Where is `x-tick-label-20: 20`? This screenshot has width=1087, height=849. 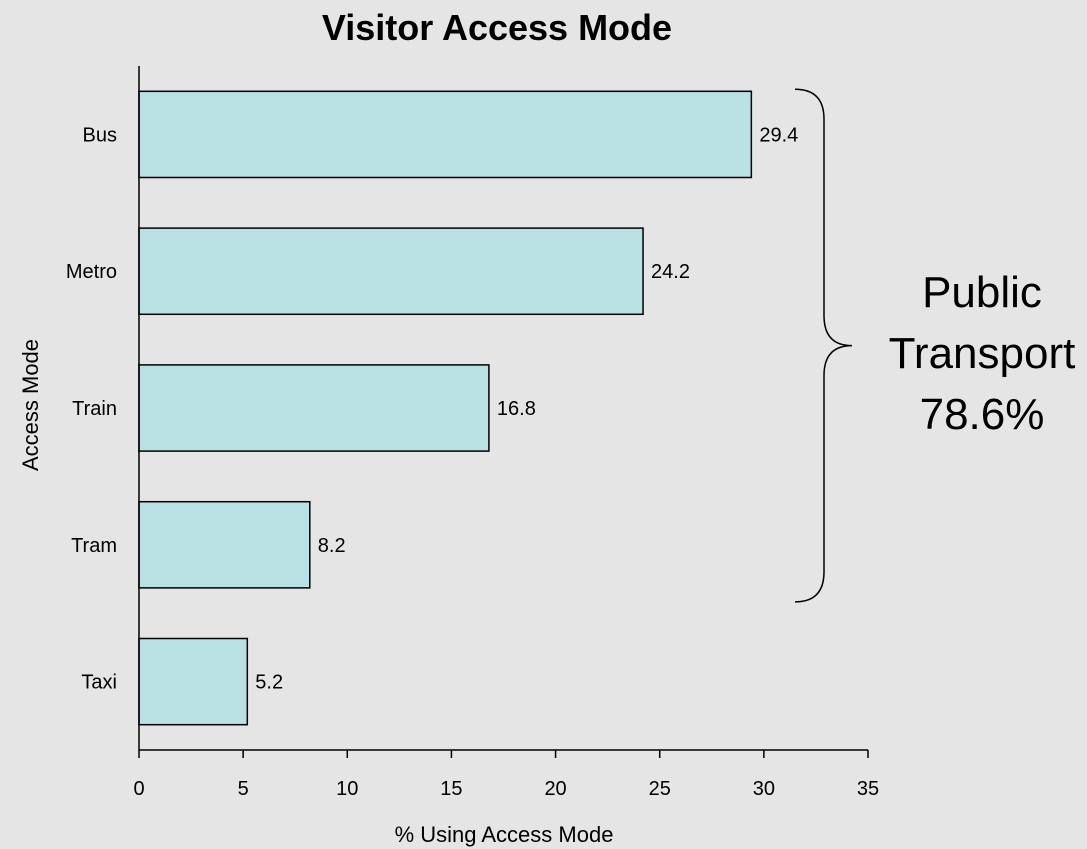
x-tick-label-20: 20 is located at coordinates (555, 789).